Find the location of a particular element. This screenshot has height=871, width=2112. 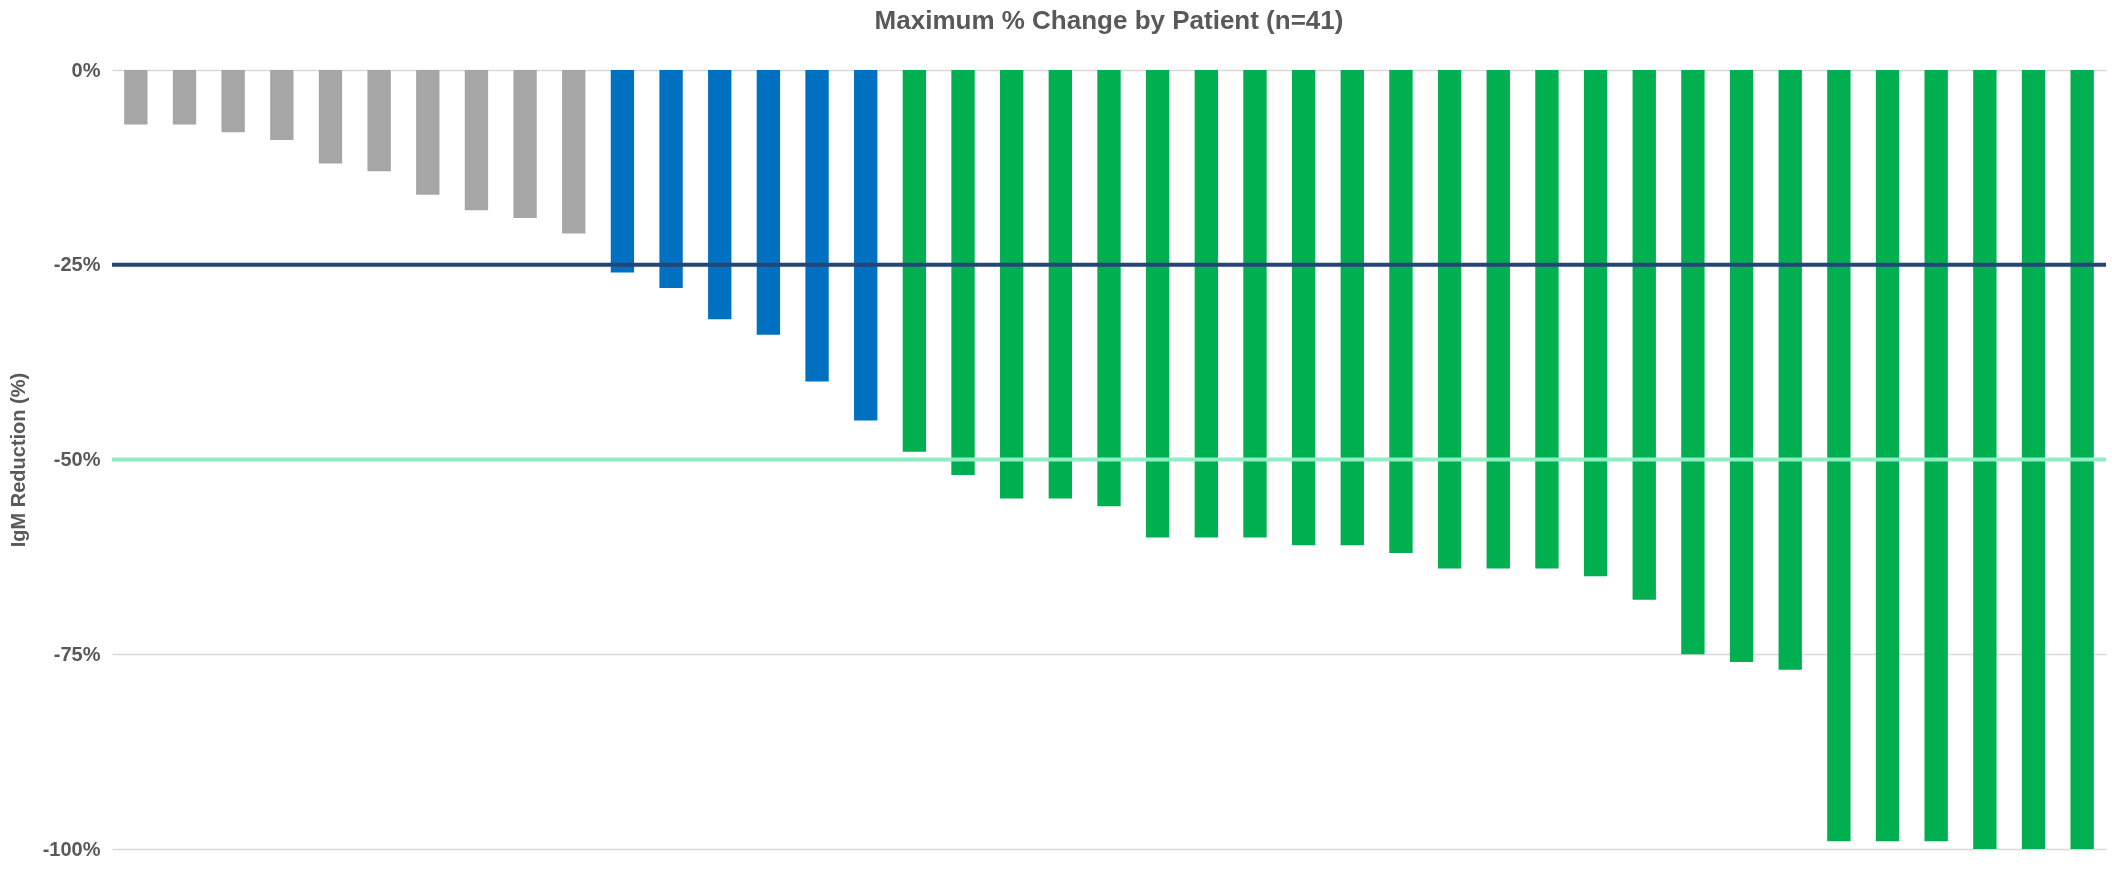

y-tick-label: -50% is located at coordinates (77, 459).